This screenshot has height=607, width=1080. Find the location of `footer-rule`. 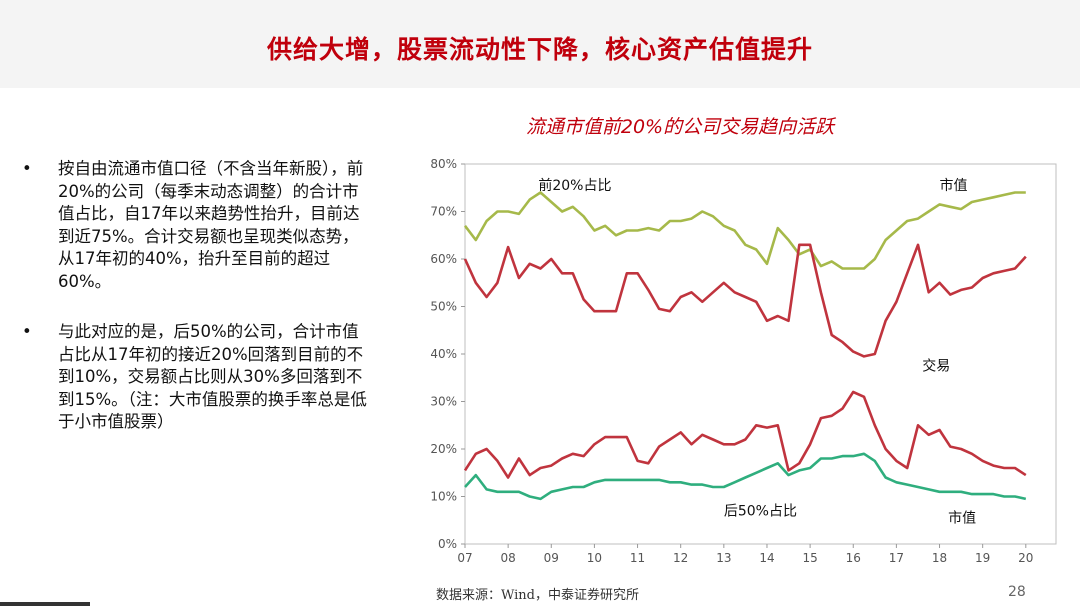

footer-rule is located at coordinates (45, 604).